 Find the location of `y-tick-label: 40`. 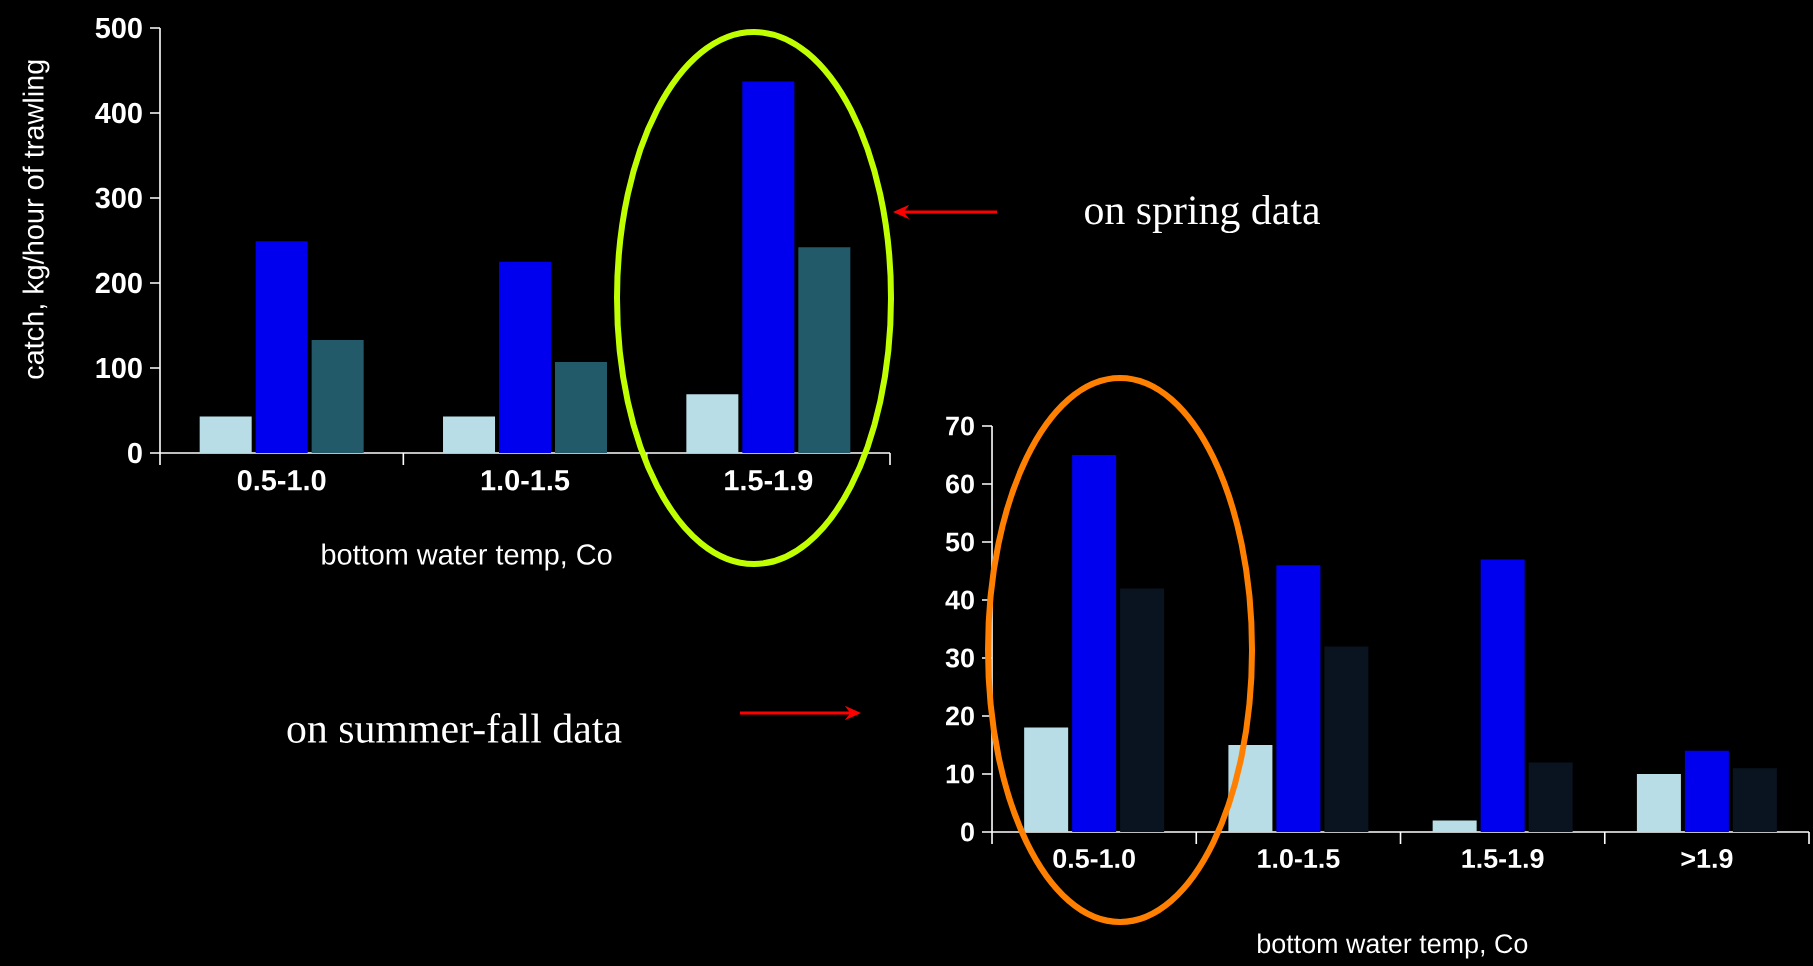

y-tick-label: 40 is located at coordinates (959, 600).